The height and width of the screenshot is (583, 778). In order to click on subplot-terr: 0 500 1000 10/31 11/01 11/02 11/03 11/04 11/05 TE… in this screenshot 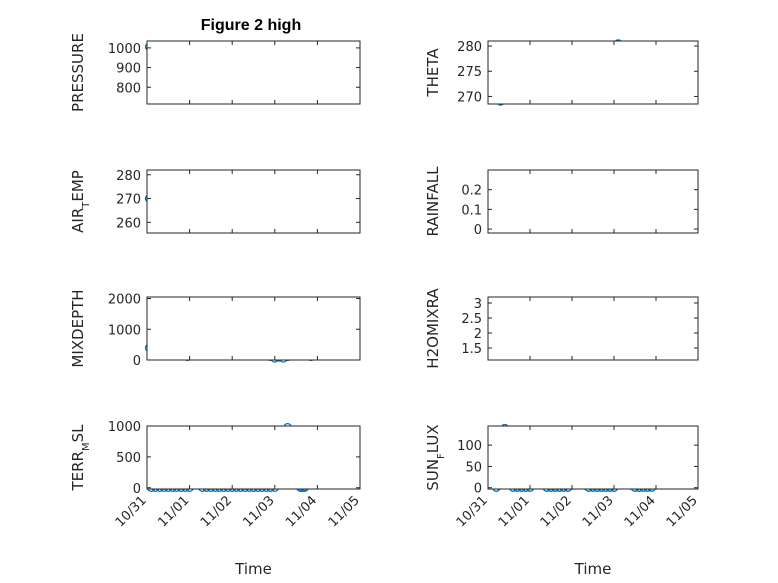, I will do `click(216, 499)`.